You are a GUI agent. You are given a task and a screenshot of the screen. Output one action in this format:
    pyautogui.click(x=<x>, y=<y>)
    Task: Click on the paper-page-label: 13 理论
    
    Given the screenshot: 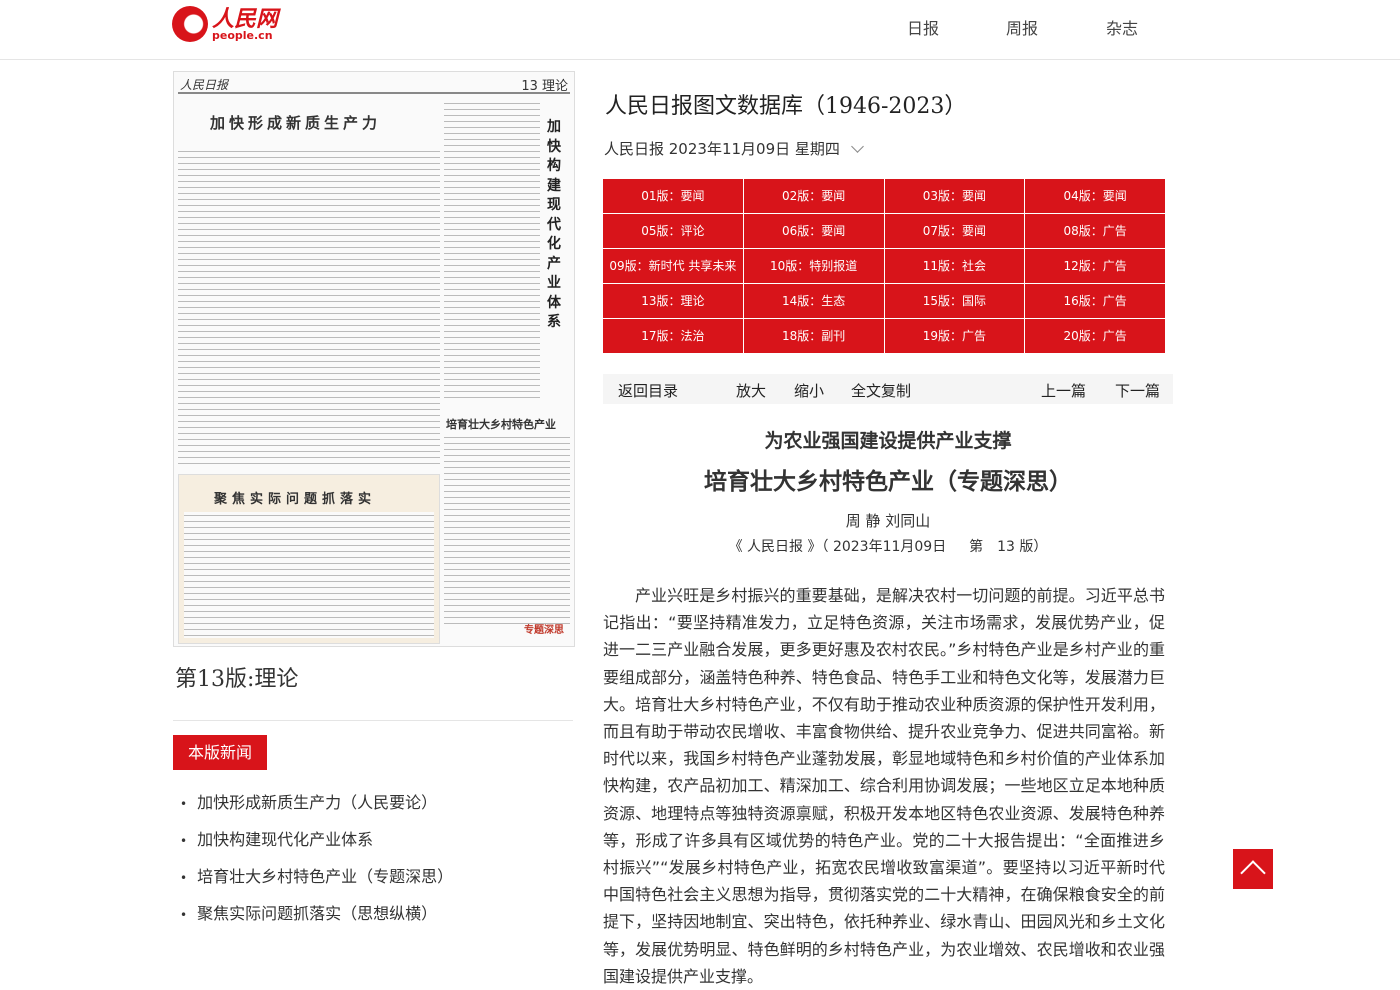 What is the action you would take?
    pyautogui.click(x=544, y=86)
    